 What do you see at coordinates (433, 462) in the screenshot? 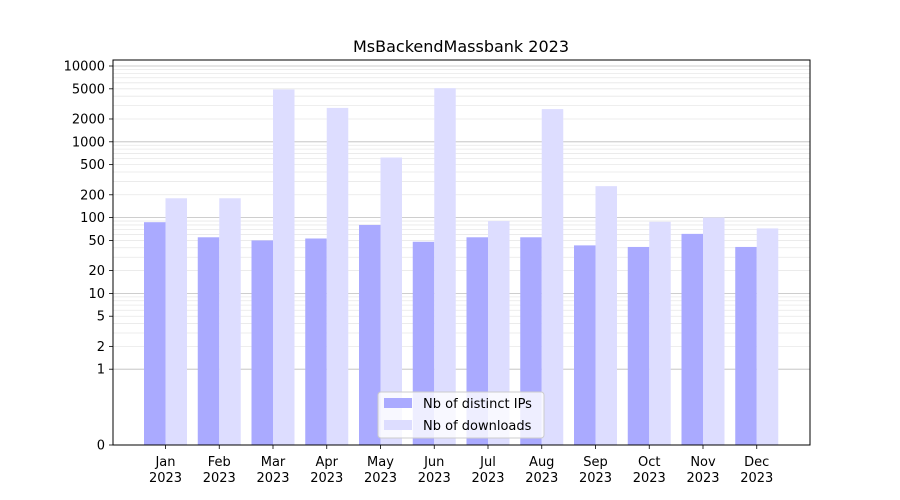
I see `x-tick-month: Jun` at bounding box center [433, 462].